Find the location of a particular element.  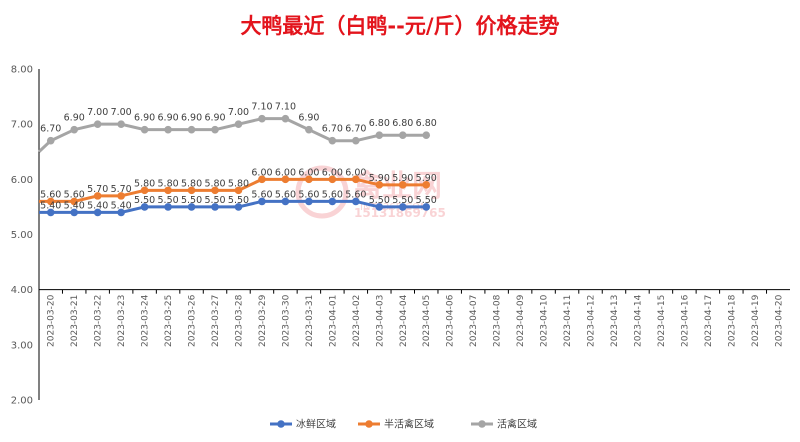

x-tick-label: 2023-03-24 is located at coordinates (146, 320).